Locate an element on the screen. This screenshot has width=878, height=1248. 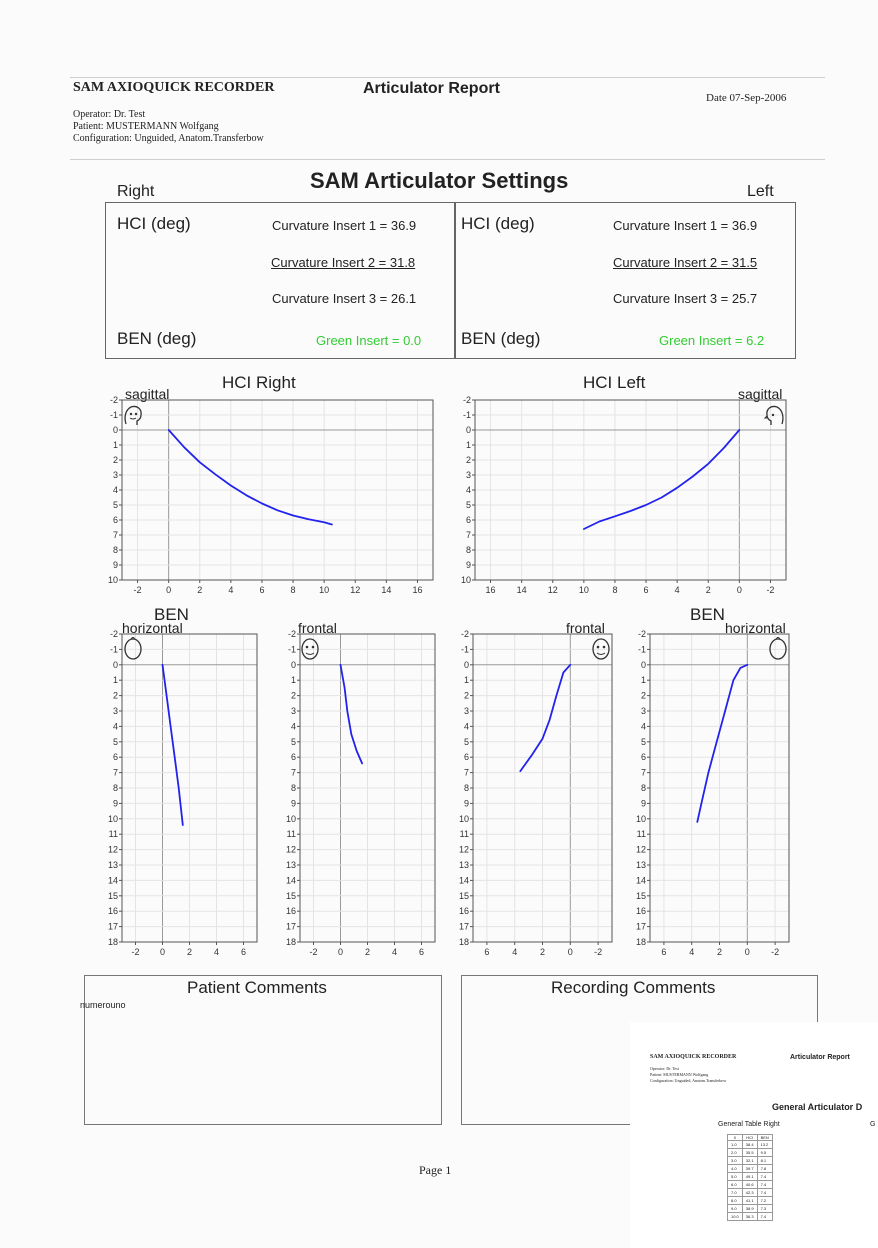
frontal-left-y-tick-label: 15 is located at coordinates (464, 896).